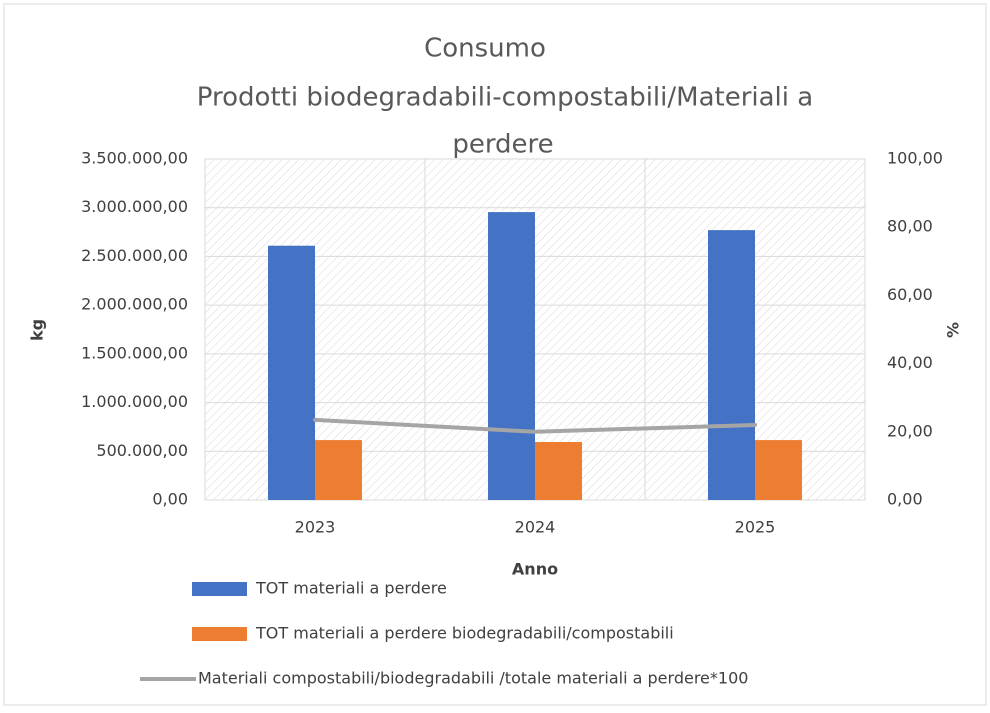 Image resolution: width=990 pixels, height=713 pixels. I want to click on y-tick-label: 1.500.000,00, so click(134, 352).